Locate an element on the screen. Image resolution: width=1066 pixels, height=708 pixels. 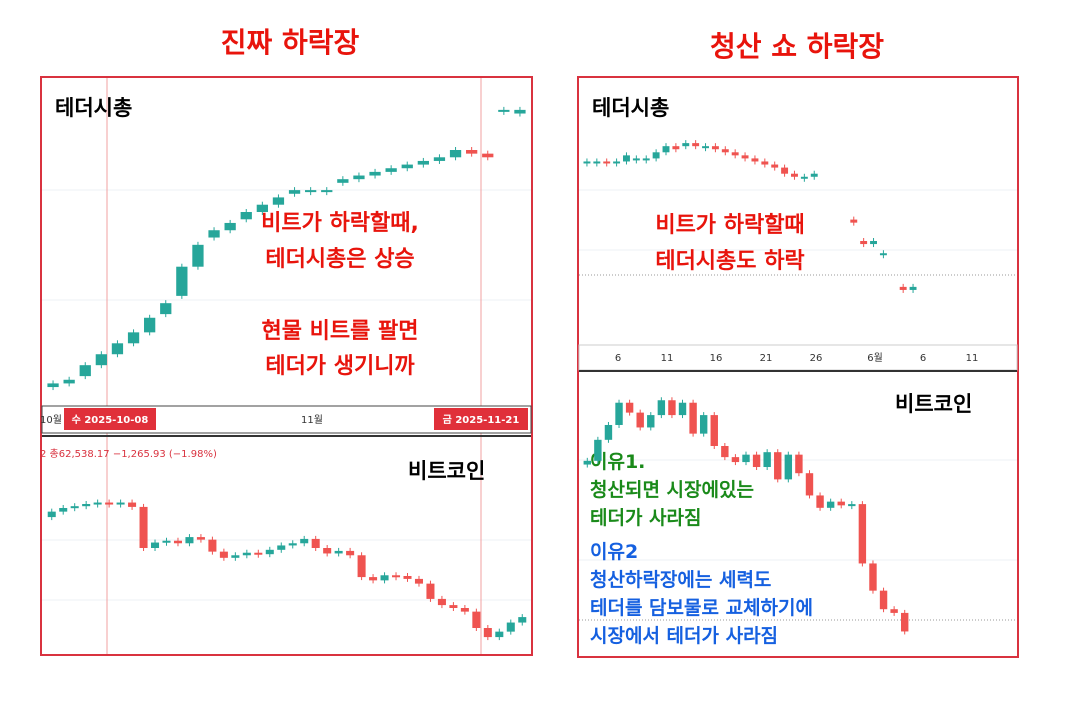
title: 청산 쇼 하락장 is located at coordinates (797, 46).